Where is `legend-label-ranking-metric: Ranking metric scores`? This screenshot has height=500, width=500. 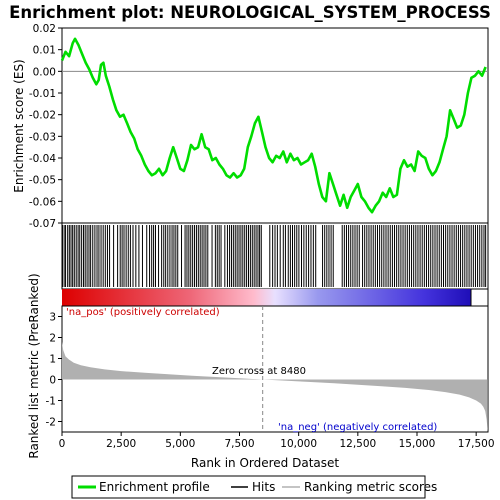 legend-label-ranking-metric: Ranking metric scores is located at coordinates (370, 487).